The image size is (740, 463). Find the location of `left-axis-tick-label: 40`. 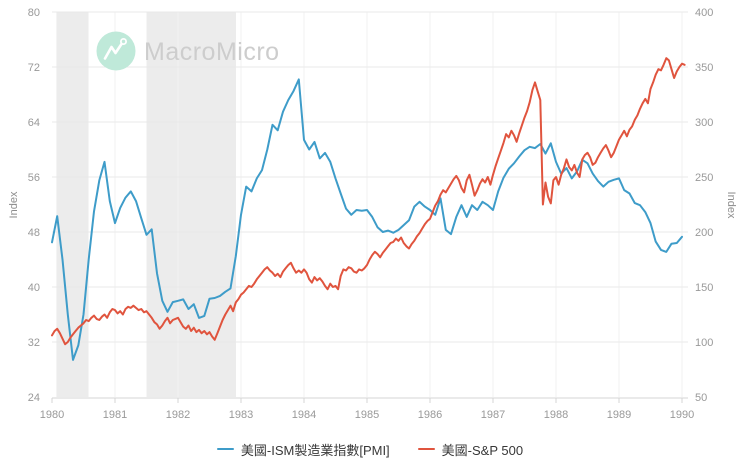

left-axis-tick-label: 40 is located at coordinates (34, 288).